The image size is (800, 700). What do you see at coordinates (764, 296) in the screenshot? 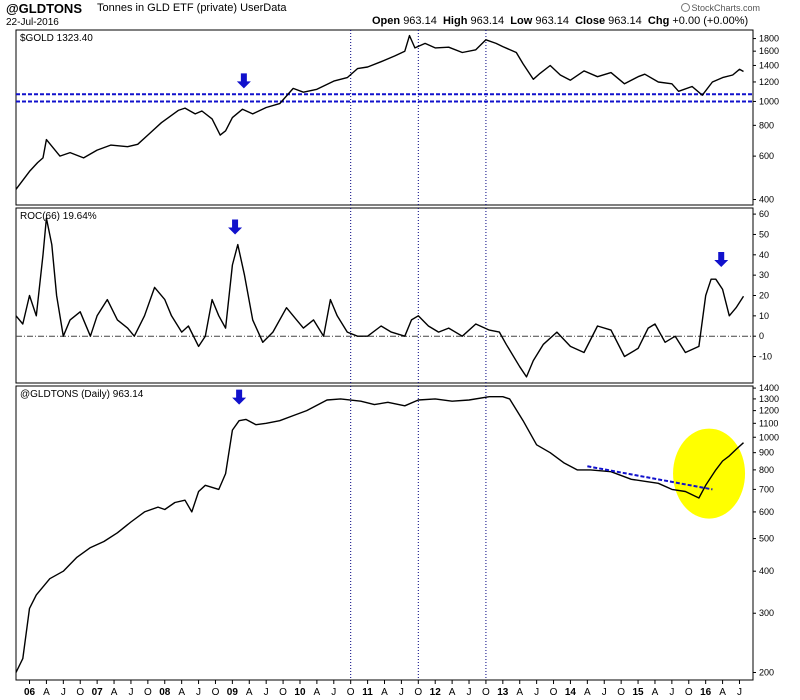
I see `y-tick-label: 20` at bounding box center [764, 296].